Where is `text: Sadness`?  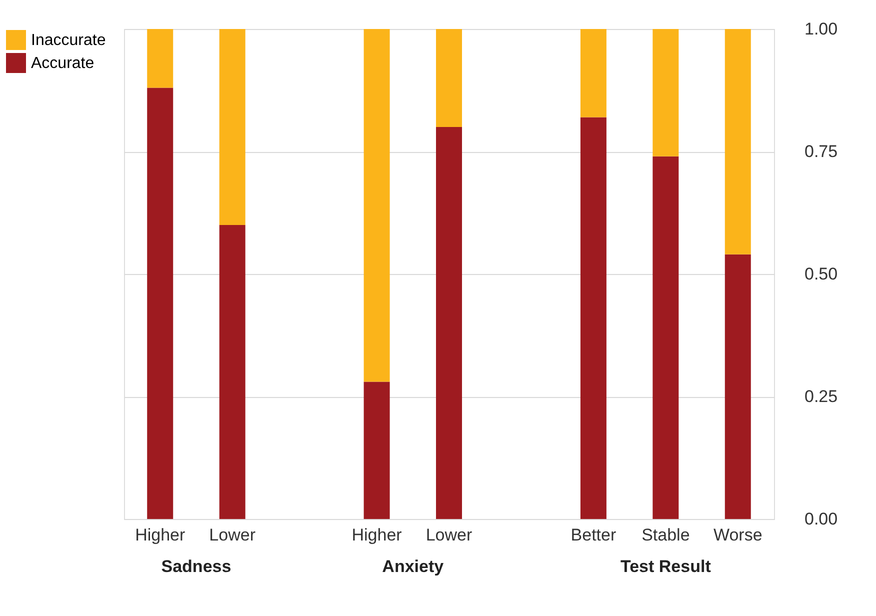 text: Sadness is located at coordinates (196, 566).